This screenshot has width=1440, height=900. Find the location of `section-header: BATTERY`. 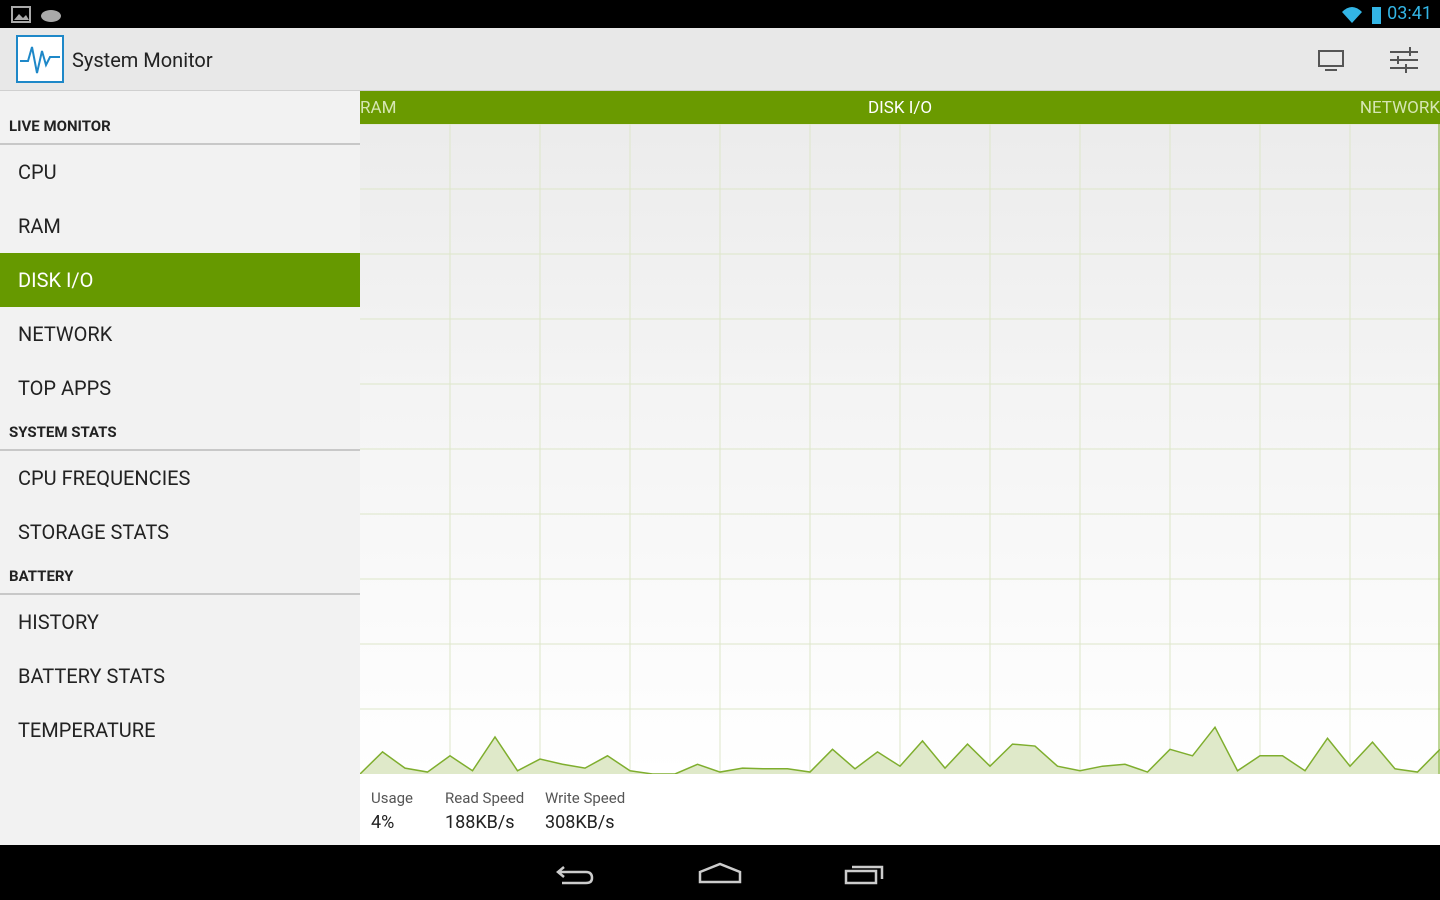

section-header: BATTERY is located at coordinates (41, 576).